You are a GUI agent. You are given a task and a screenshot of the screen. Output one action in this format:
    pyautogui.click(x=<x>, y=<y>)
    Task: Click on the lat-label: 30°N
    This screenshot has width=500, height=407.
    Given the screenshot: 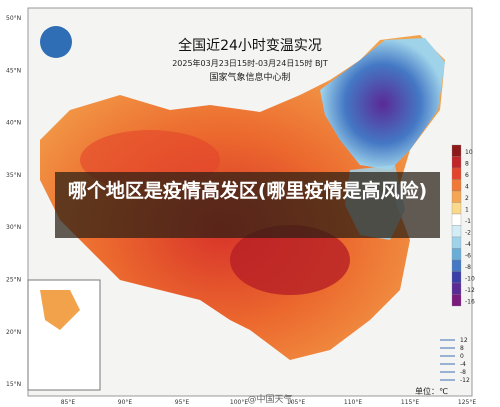 What is the action you would take?
    pyautogui.click(x=13, y=227)
    